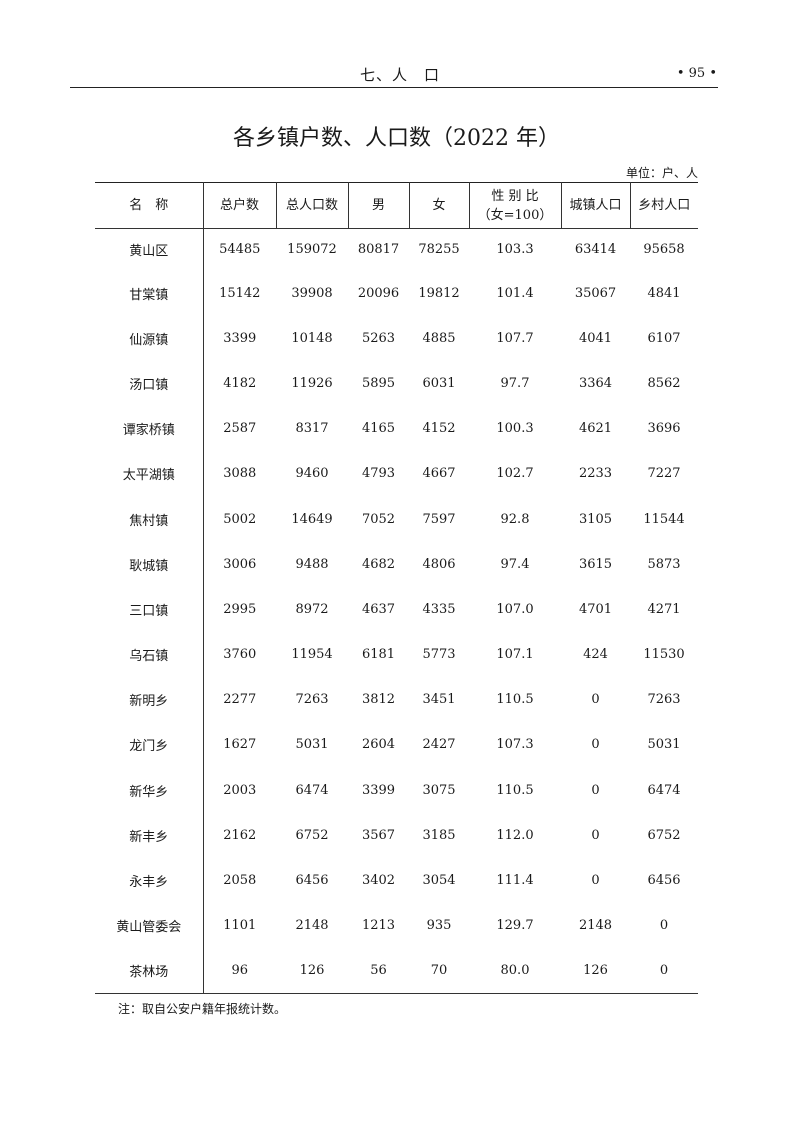  Describe the element at coordinates (394, 87) in the screenshot. I see `header-rule` at that location.